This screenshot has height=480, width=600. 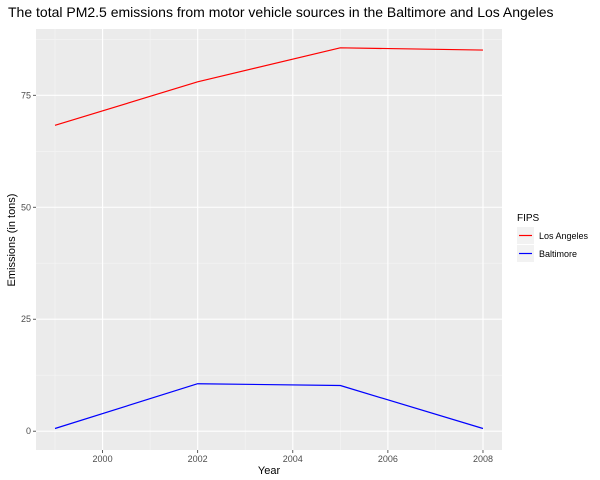 What do you see at coordinates (28, 263) in the screenshot?
I see `y-axis: 0 25 50 75` at bounding box center [28, 263].